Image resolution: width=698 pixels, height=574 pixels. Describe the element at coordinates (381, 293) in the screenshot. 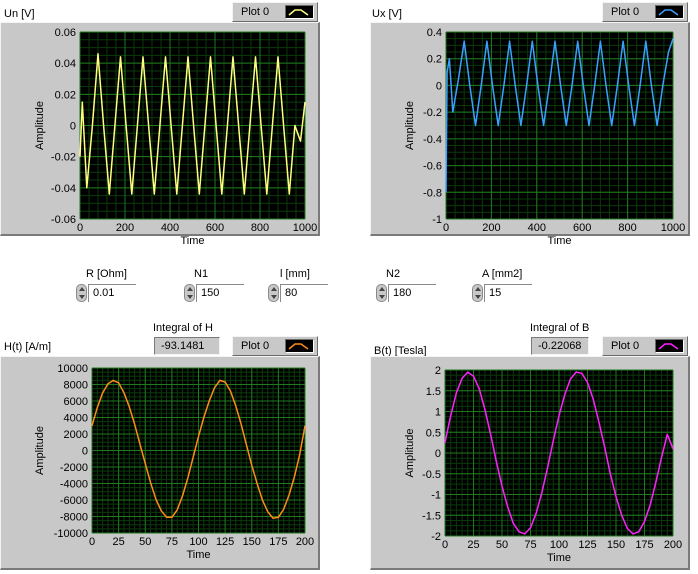

I see `n2-spinner-icon` at that location.